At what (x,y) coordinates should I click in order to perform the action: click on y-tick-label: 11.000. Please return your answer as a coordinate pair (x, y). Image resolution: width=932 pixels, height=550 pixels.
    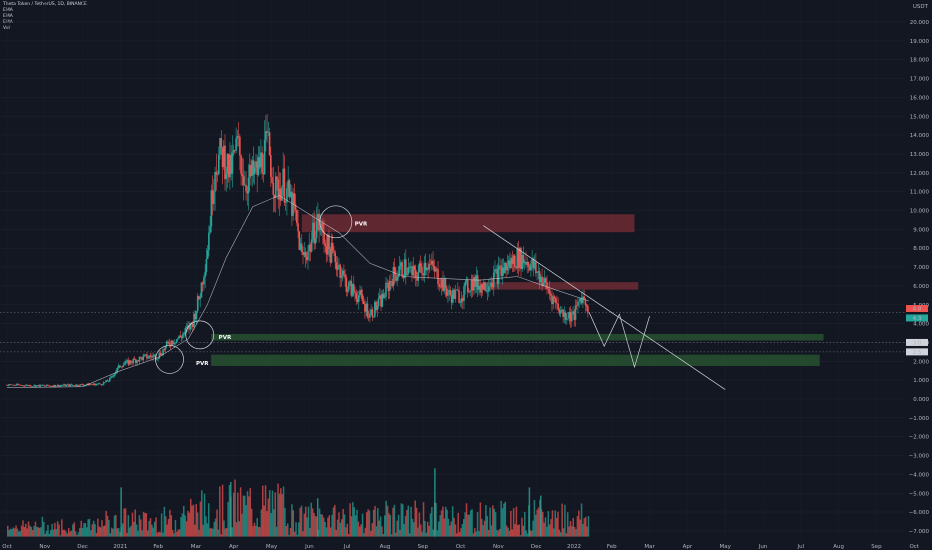
    Looking at the image, I should click on (920, 193).